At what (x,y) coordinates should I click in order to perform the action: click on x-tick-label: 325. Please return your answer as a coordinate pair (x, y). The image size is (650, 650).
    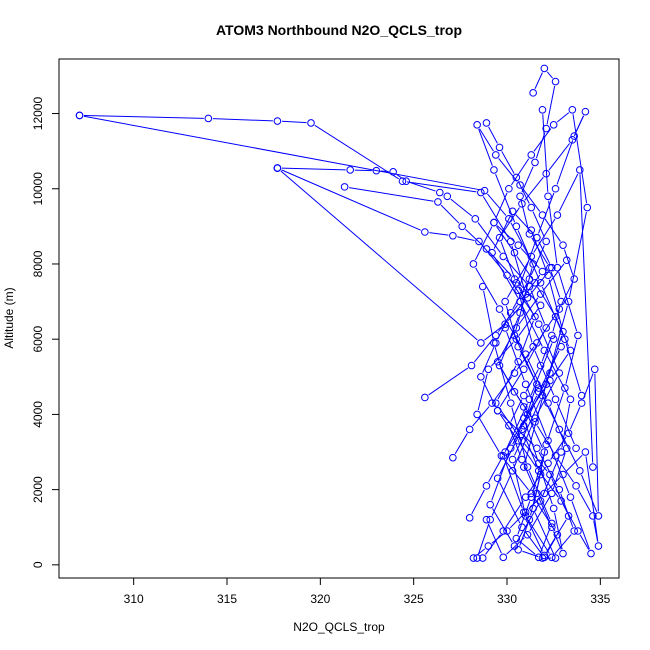
    Looking at the image, I should click on (414, 599).